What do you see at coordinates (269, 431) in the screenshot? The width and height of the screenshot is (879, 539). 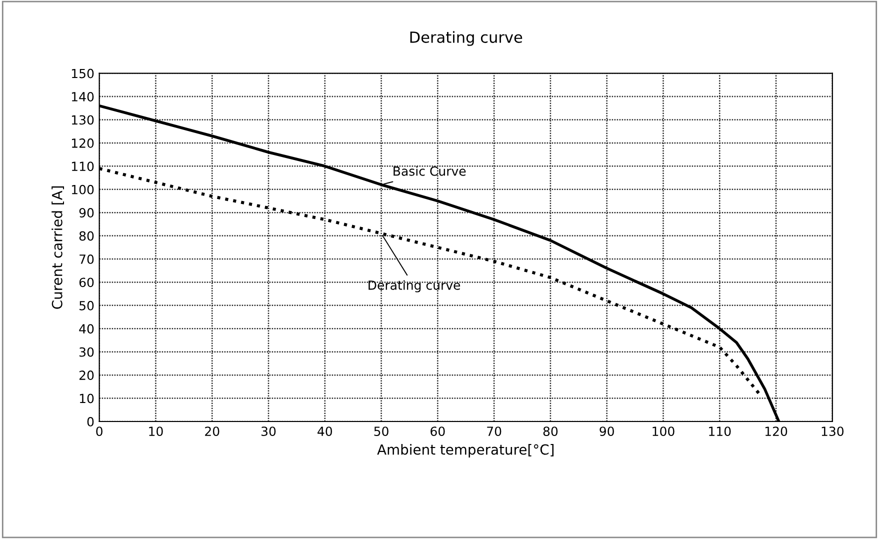 I see `x-tick-label: 30` at bounding box center [269, 431].